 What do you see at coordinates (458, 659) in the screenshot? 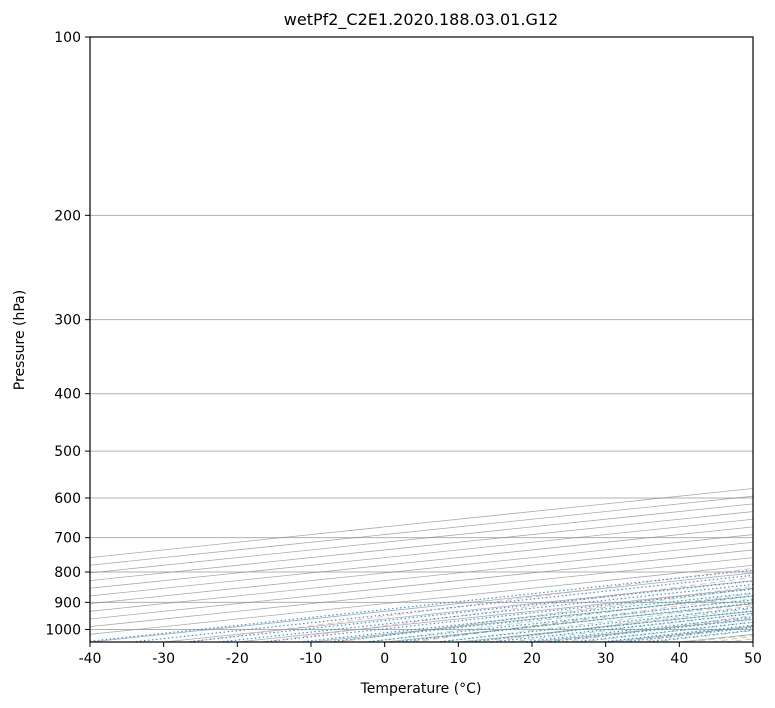
I see `x-tick-label: 10` at bounding box center [458, 659].